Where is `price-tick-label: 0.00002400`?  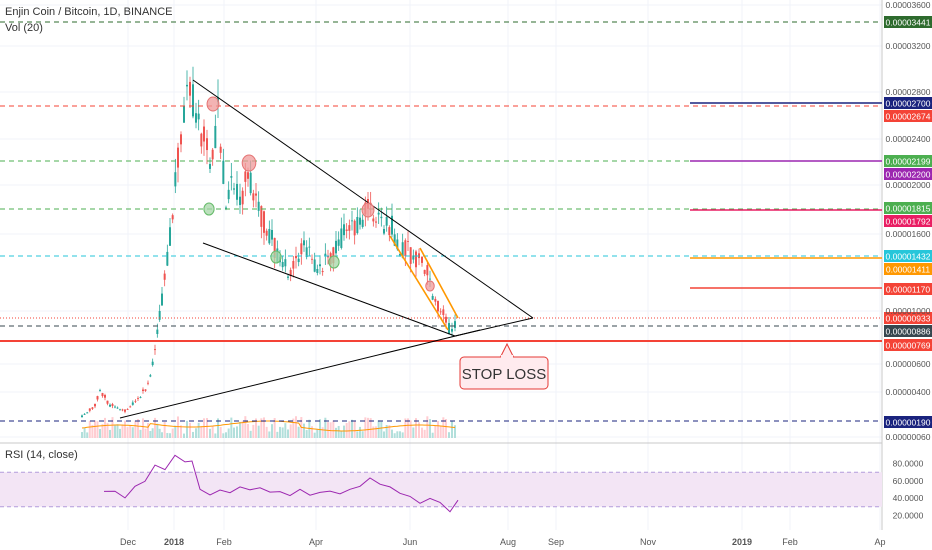 price-tick-label: 0.00002400 is located at coordinates (908, 139).